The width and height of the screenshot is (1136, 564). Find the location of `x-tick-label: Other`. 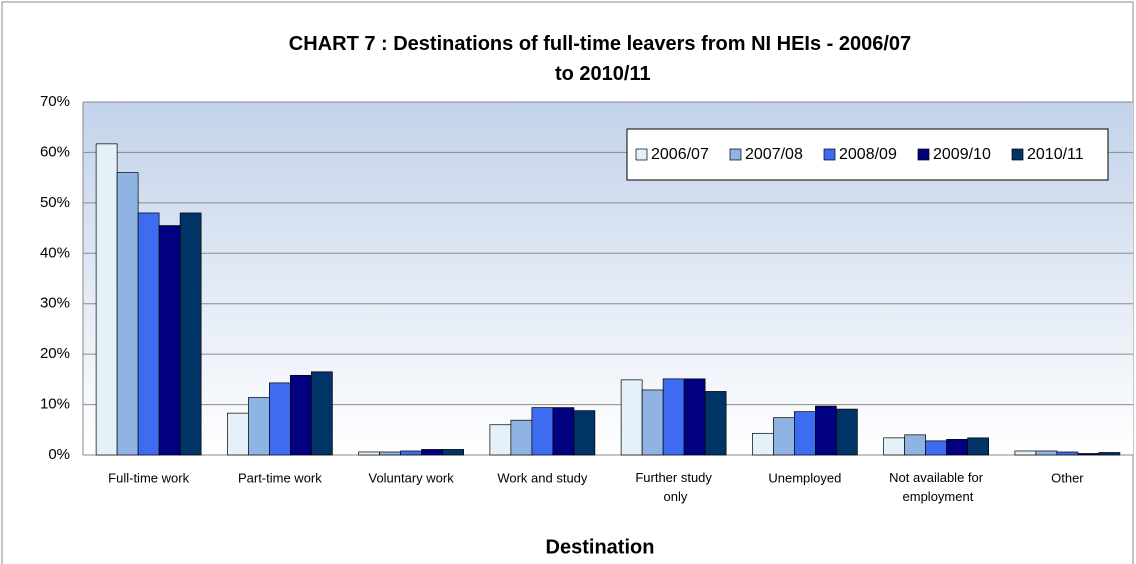

x-tick-label: Other is located at coordinates (1067, 477).